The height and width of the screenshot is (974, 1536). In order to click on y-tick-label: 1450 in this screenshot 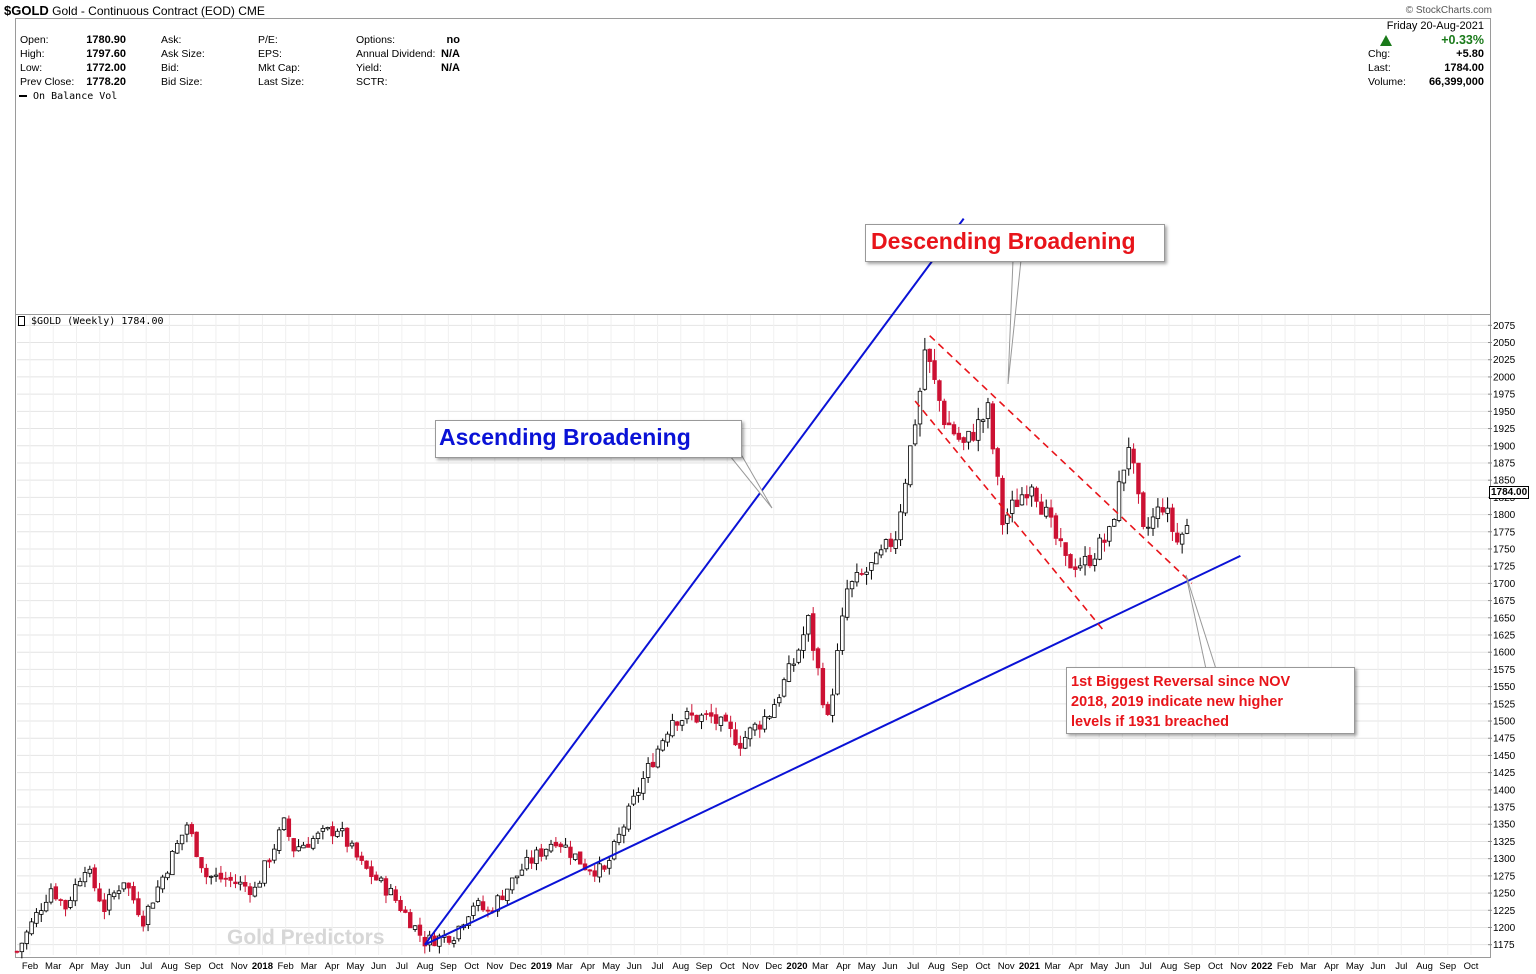, I will do `click(1504, 756)`.